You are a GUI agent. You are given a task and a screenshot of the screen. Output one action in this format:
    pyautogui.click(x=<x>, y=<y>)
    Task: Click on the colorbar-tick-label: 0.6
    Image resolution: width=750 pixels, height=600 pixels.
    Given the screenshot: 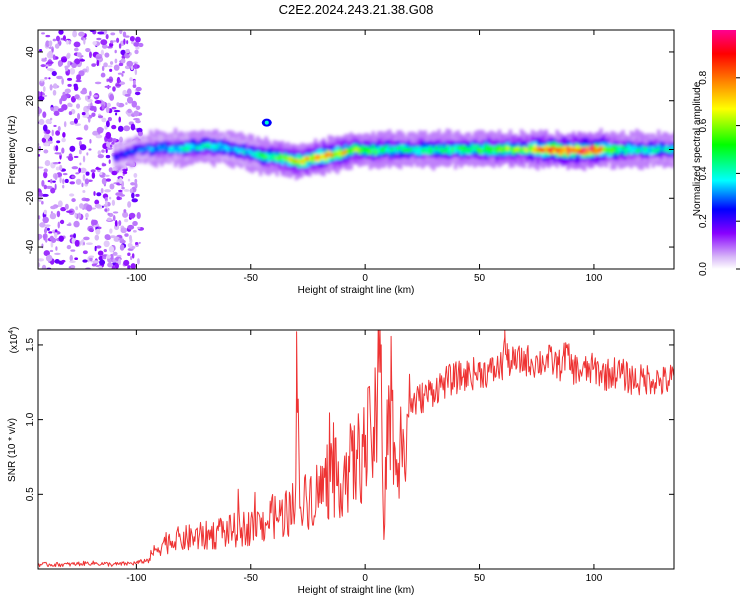 What is the action you would take?
    pyautogui.click(x=703, y=125)
    